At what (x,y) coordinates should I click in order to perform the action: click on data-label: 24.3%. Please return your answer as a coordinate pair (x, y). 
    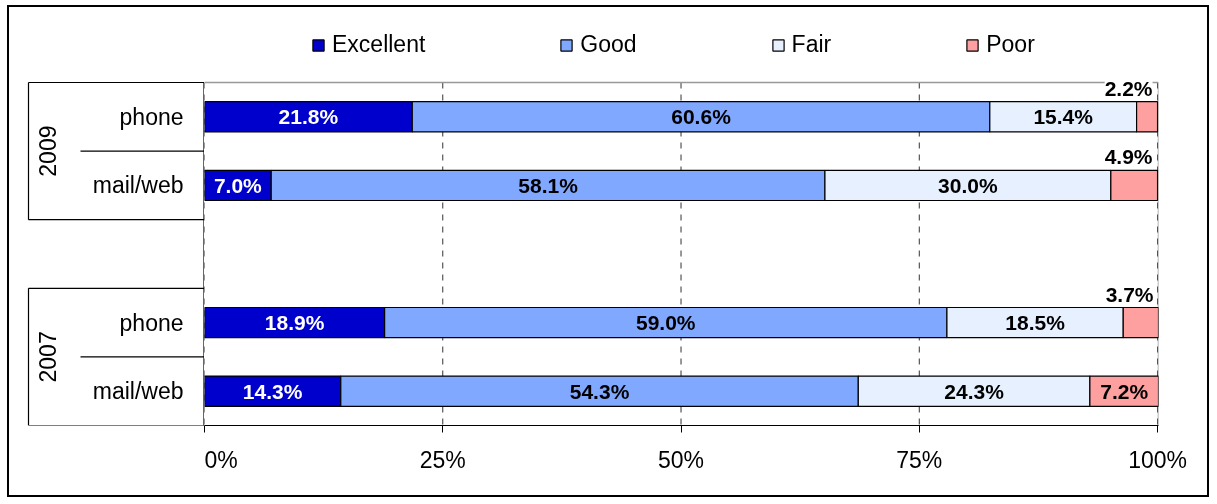
    Looking at the image, I should click on (974, 391).